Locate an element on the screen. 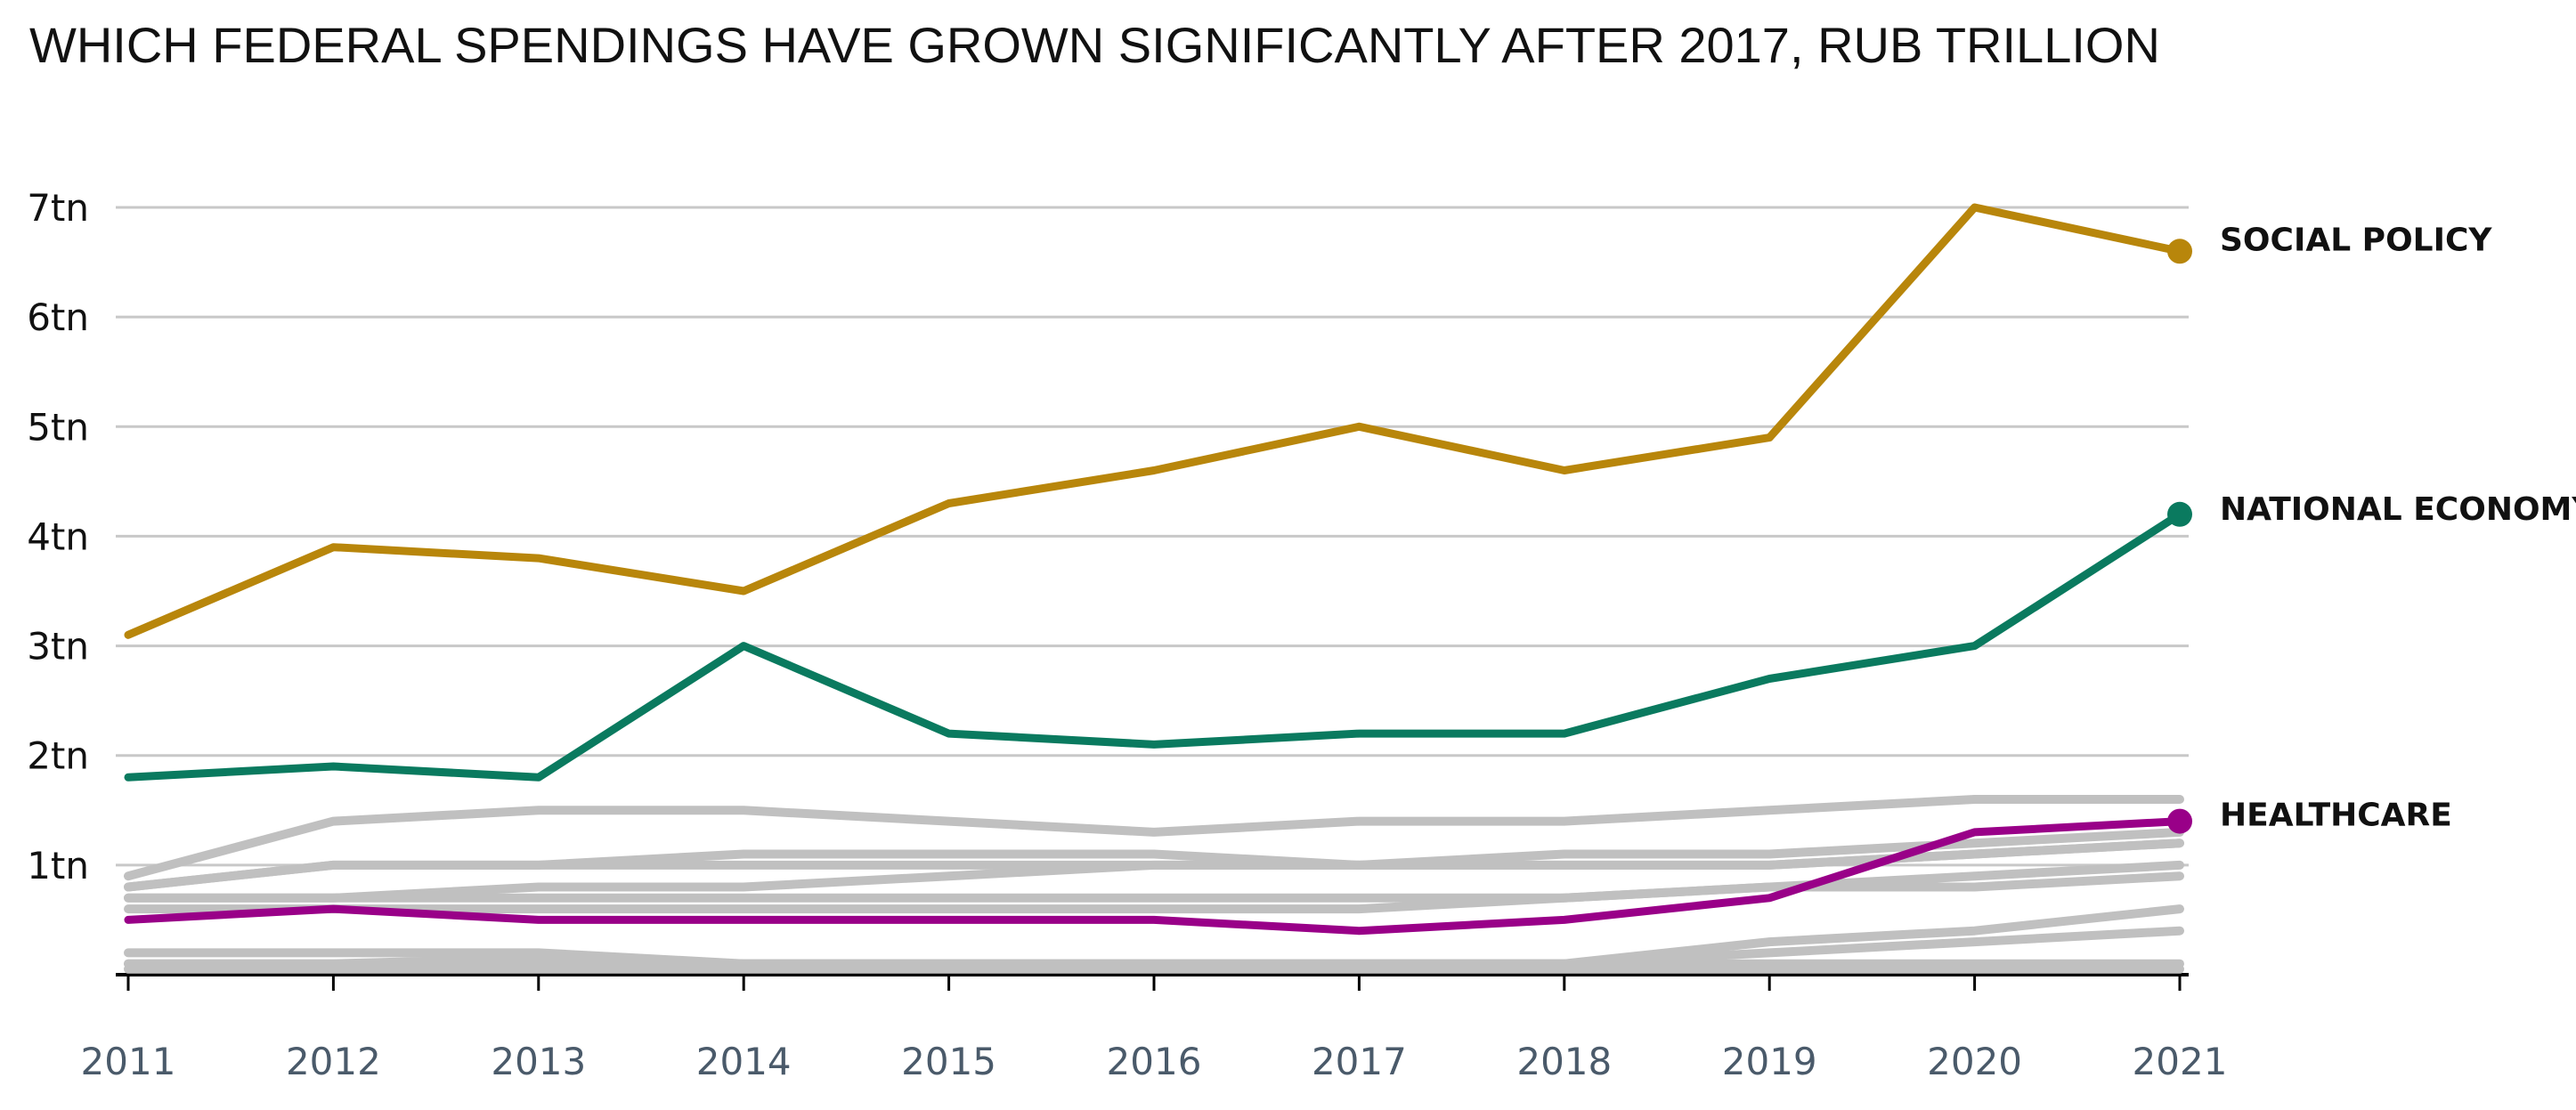 Image resolution: width=2576 pixels, height=1110 pixels. y-tick-label: 3tn is located at coordinates (58, 647).